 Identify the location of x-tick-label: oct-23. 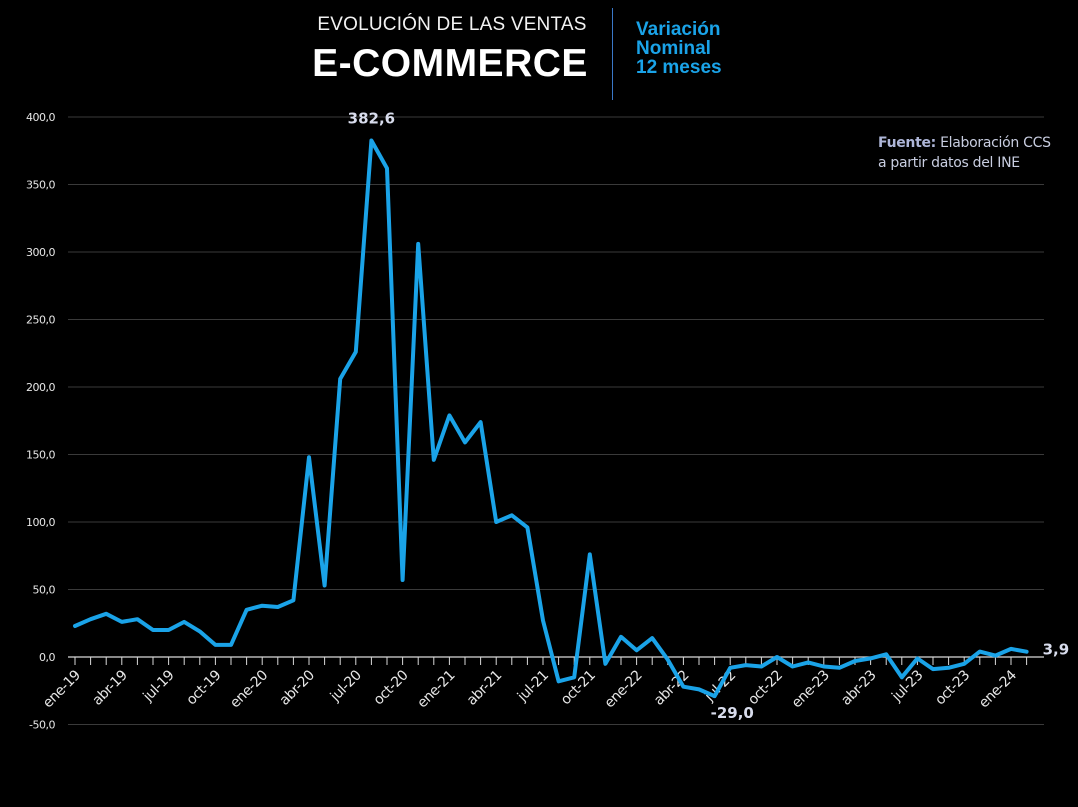
(952, 688).